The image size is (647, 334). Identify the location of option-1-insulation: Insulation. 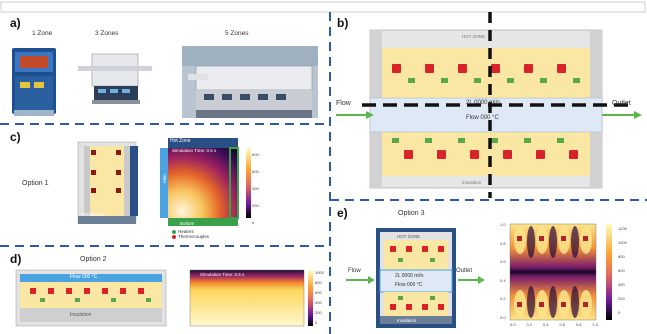
(93, 215).